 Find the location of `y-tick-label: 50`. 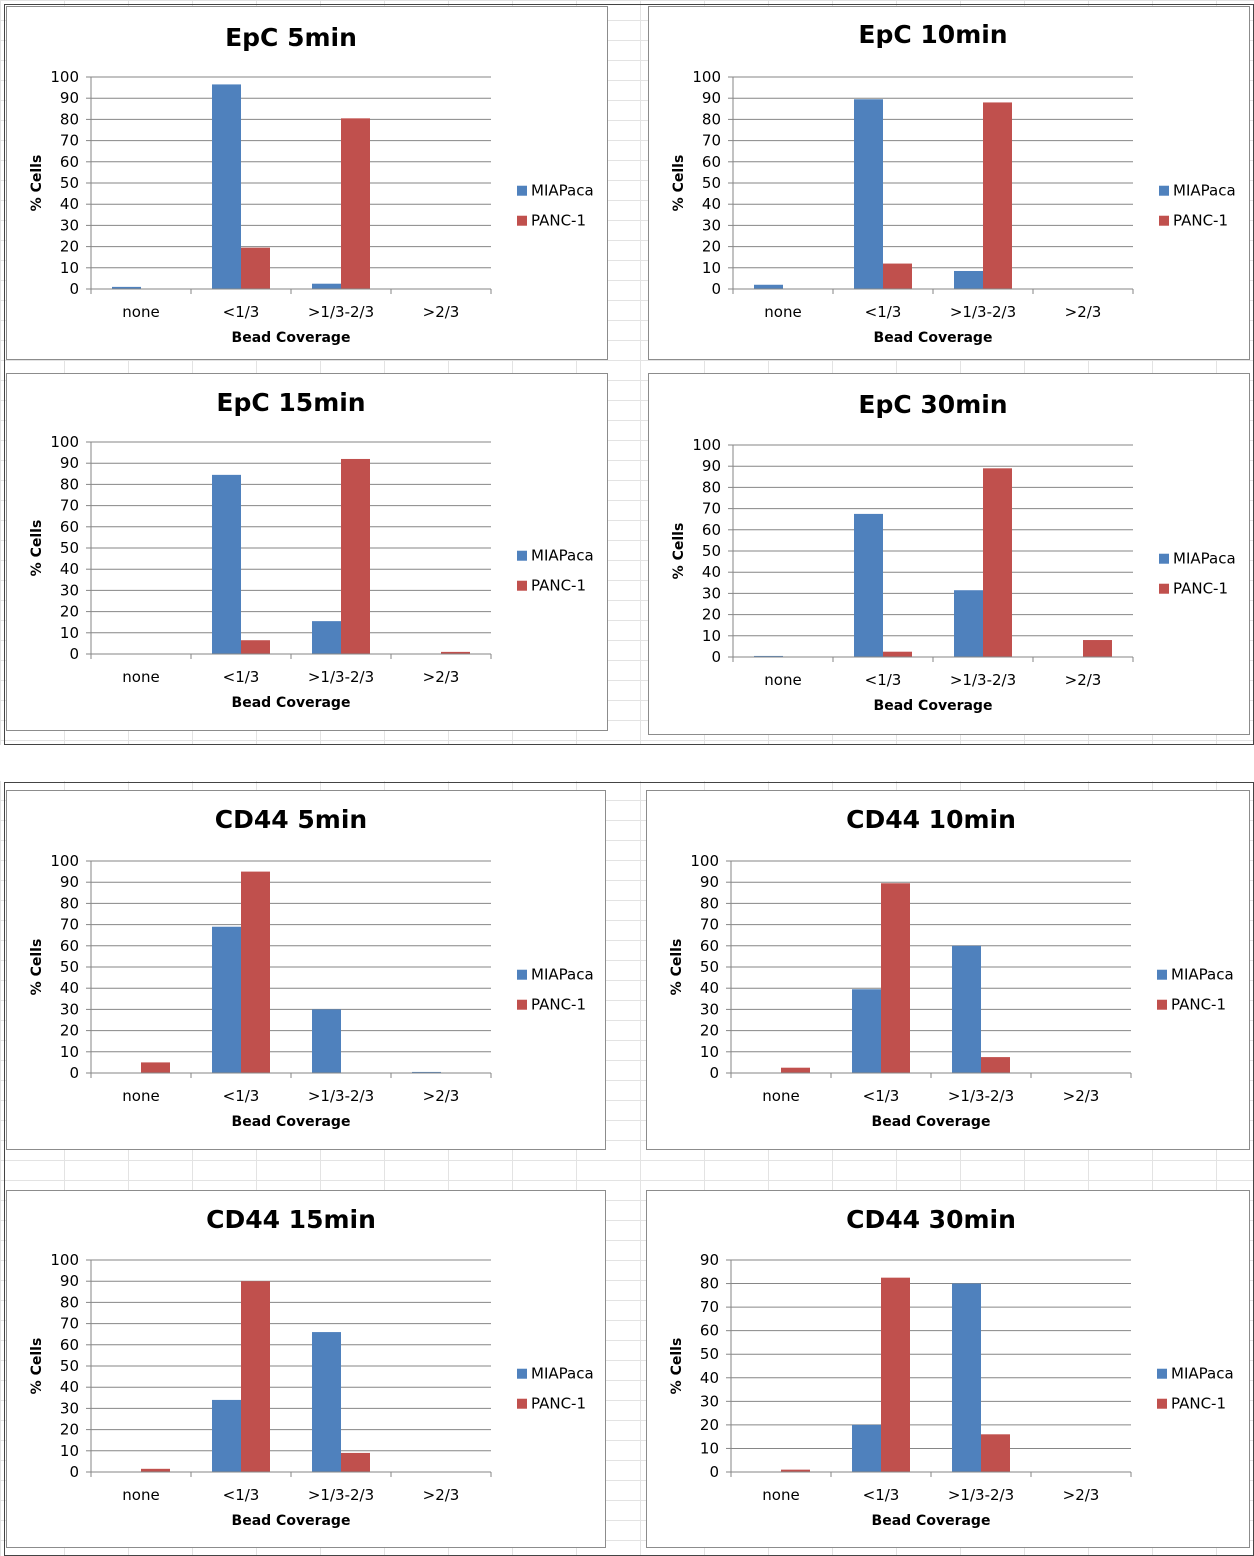

y-tick-label: 50 is located at coordinates (69, 548).